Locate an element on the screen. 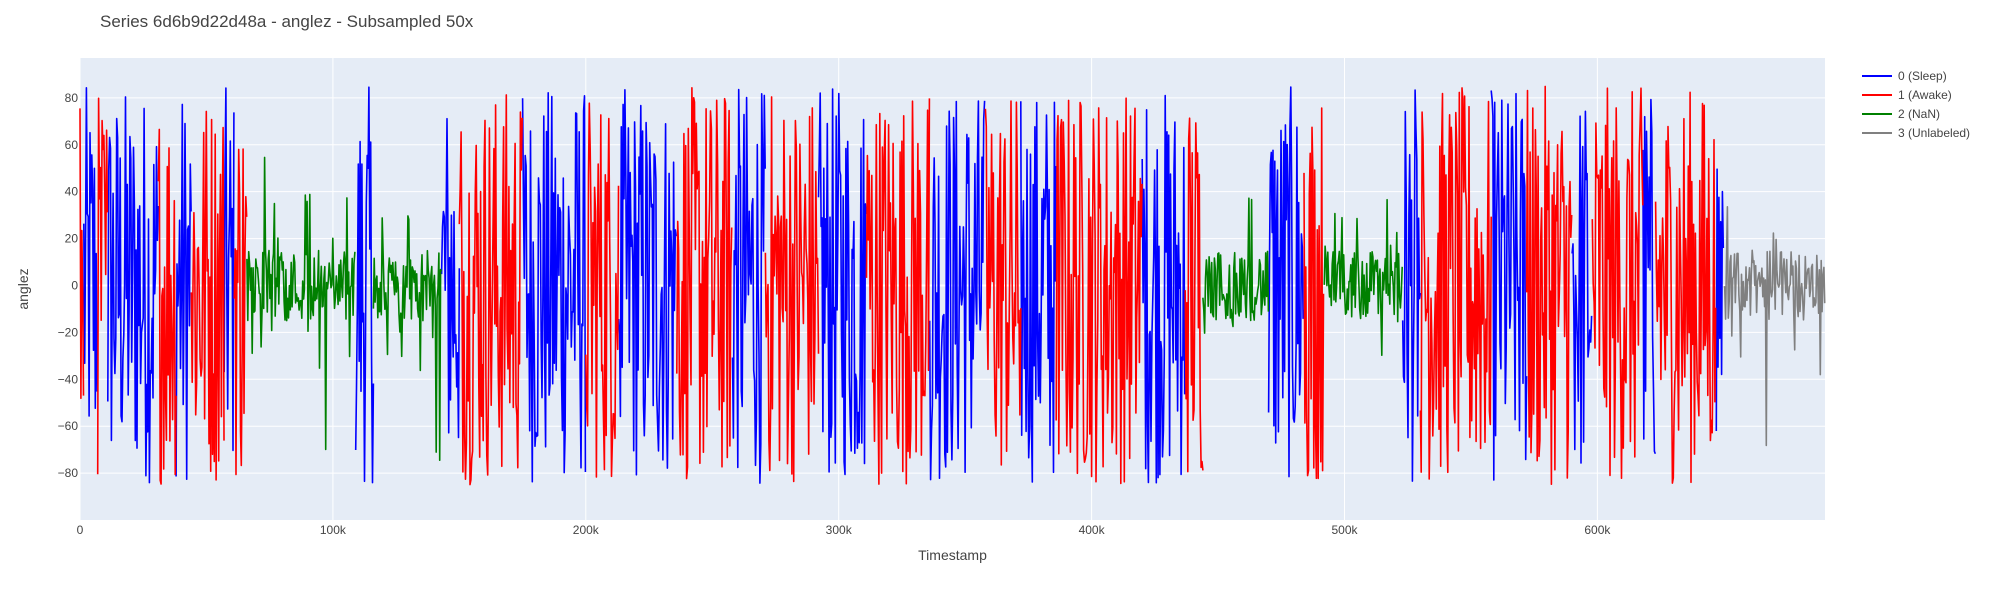 This screenshot has width=2000, height=600. y-tick-label: −20 is located at coordinates (68, 332).